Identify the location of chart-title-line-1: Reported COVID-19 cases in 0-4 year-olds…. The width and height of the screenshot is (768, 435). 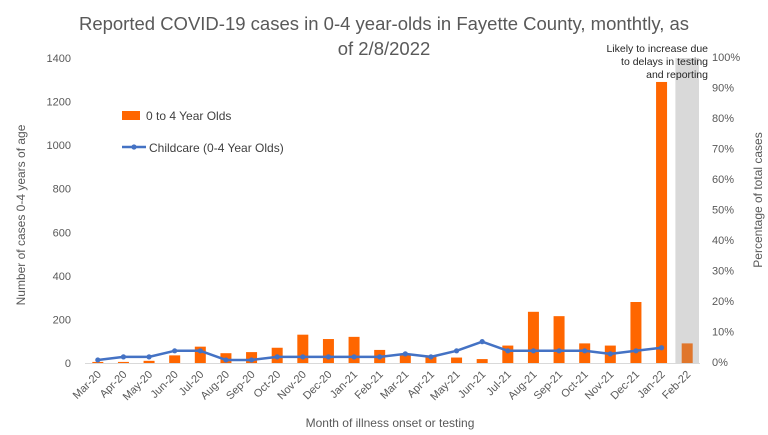
(384, 23).